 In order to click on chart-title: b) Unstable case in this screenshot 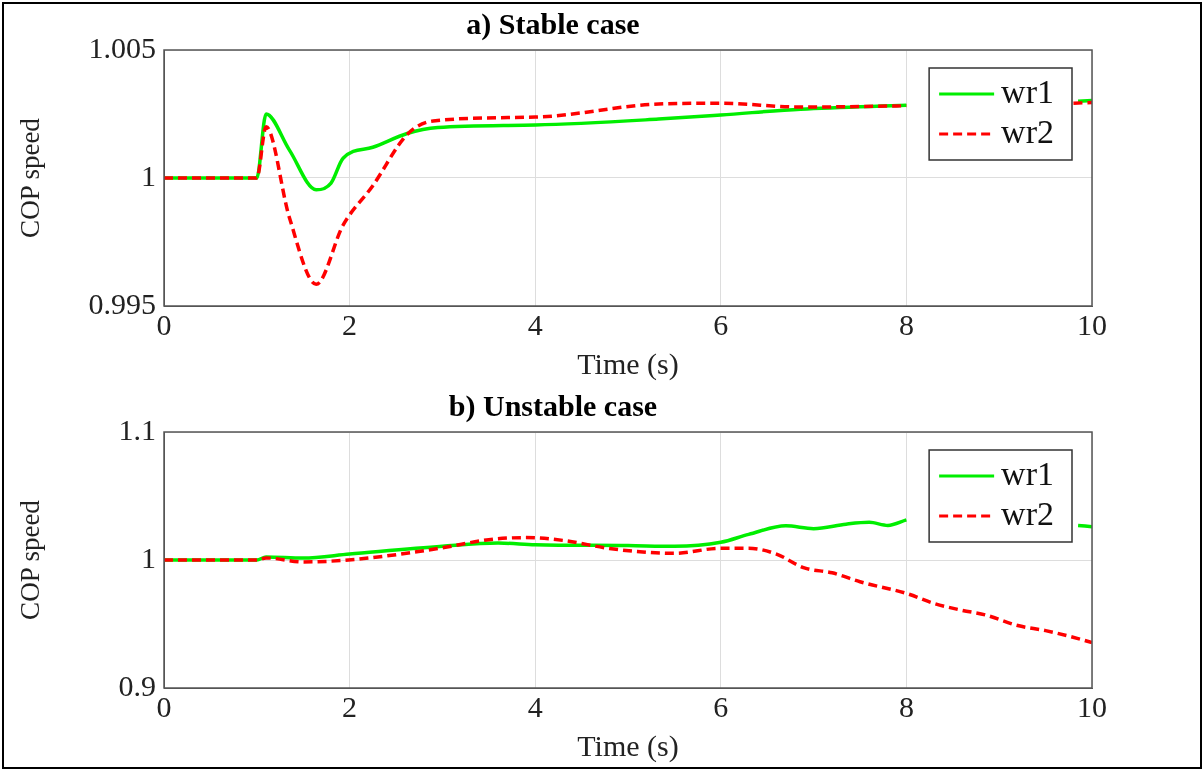, I will do `click(553, 405)`.